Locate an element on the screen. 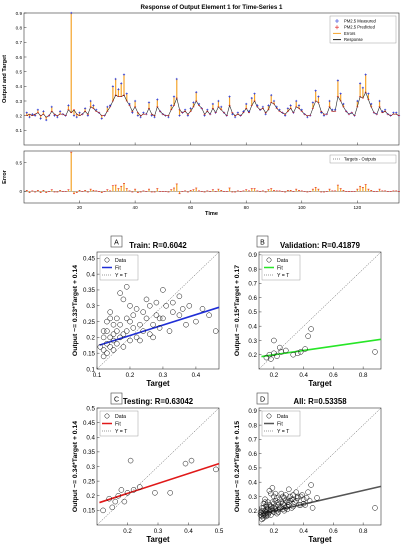 This screenshot has height=550, width=409. x-axis-label: Time is located at coordinates (211, 214).